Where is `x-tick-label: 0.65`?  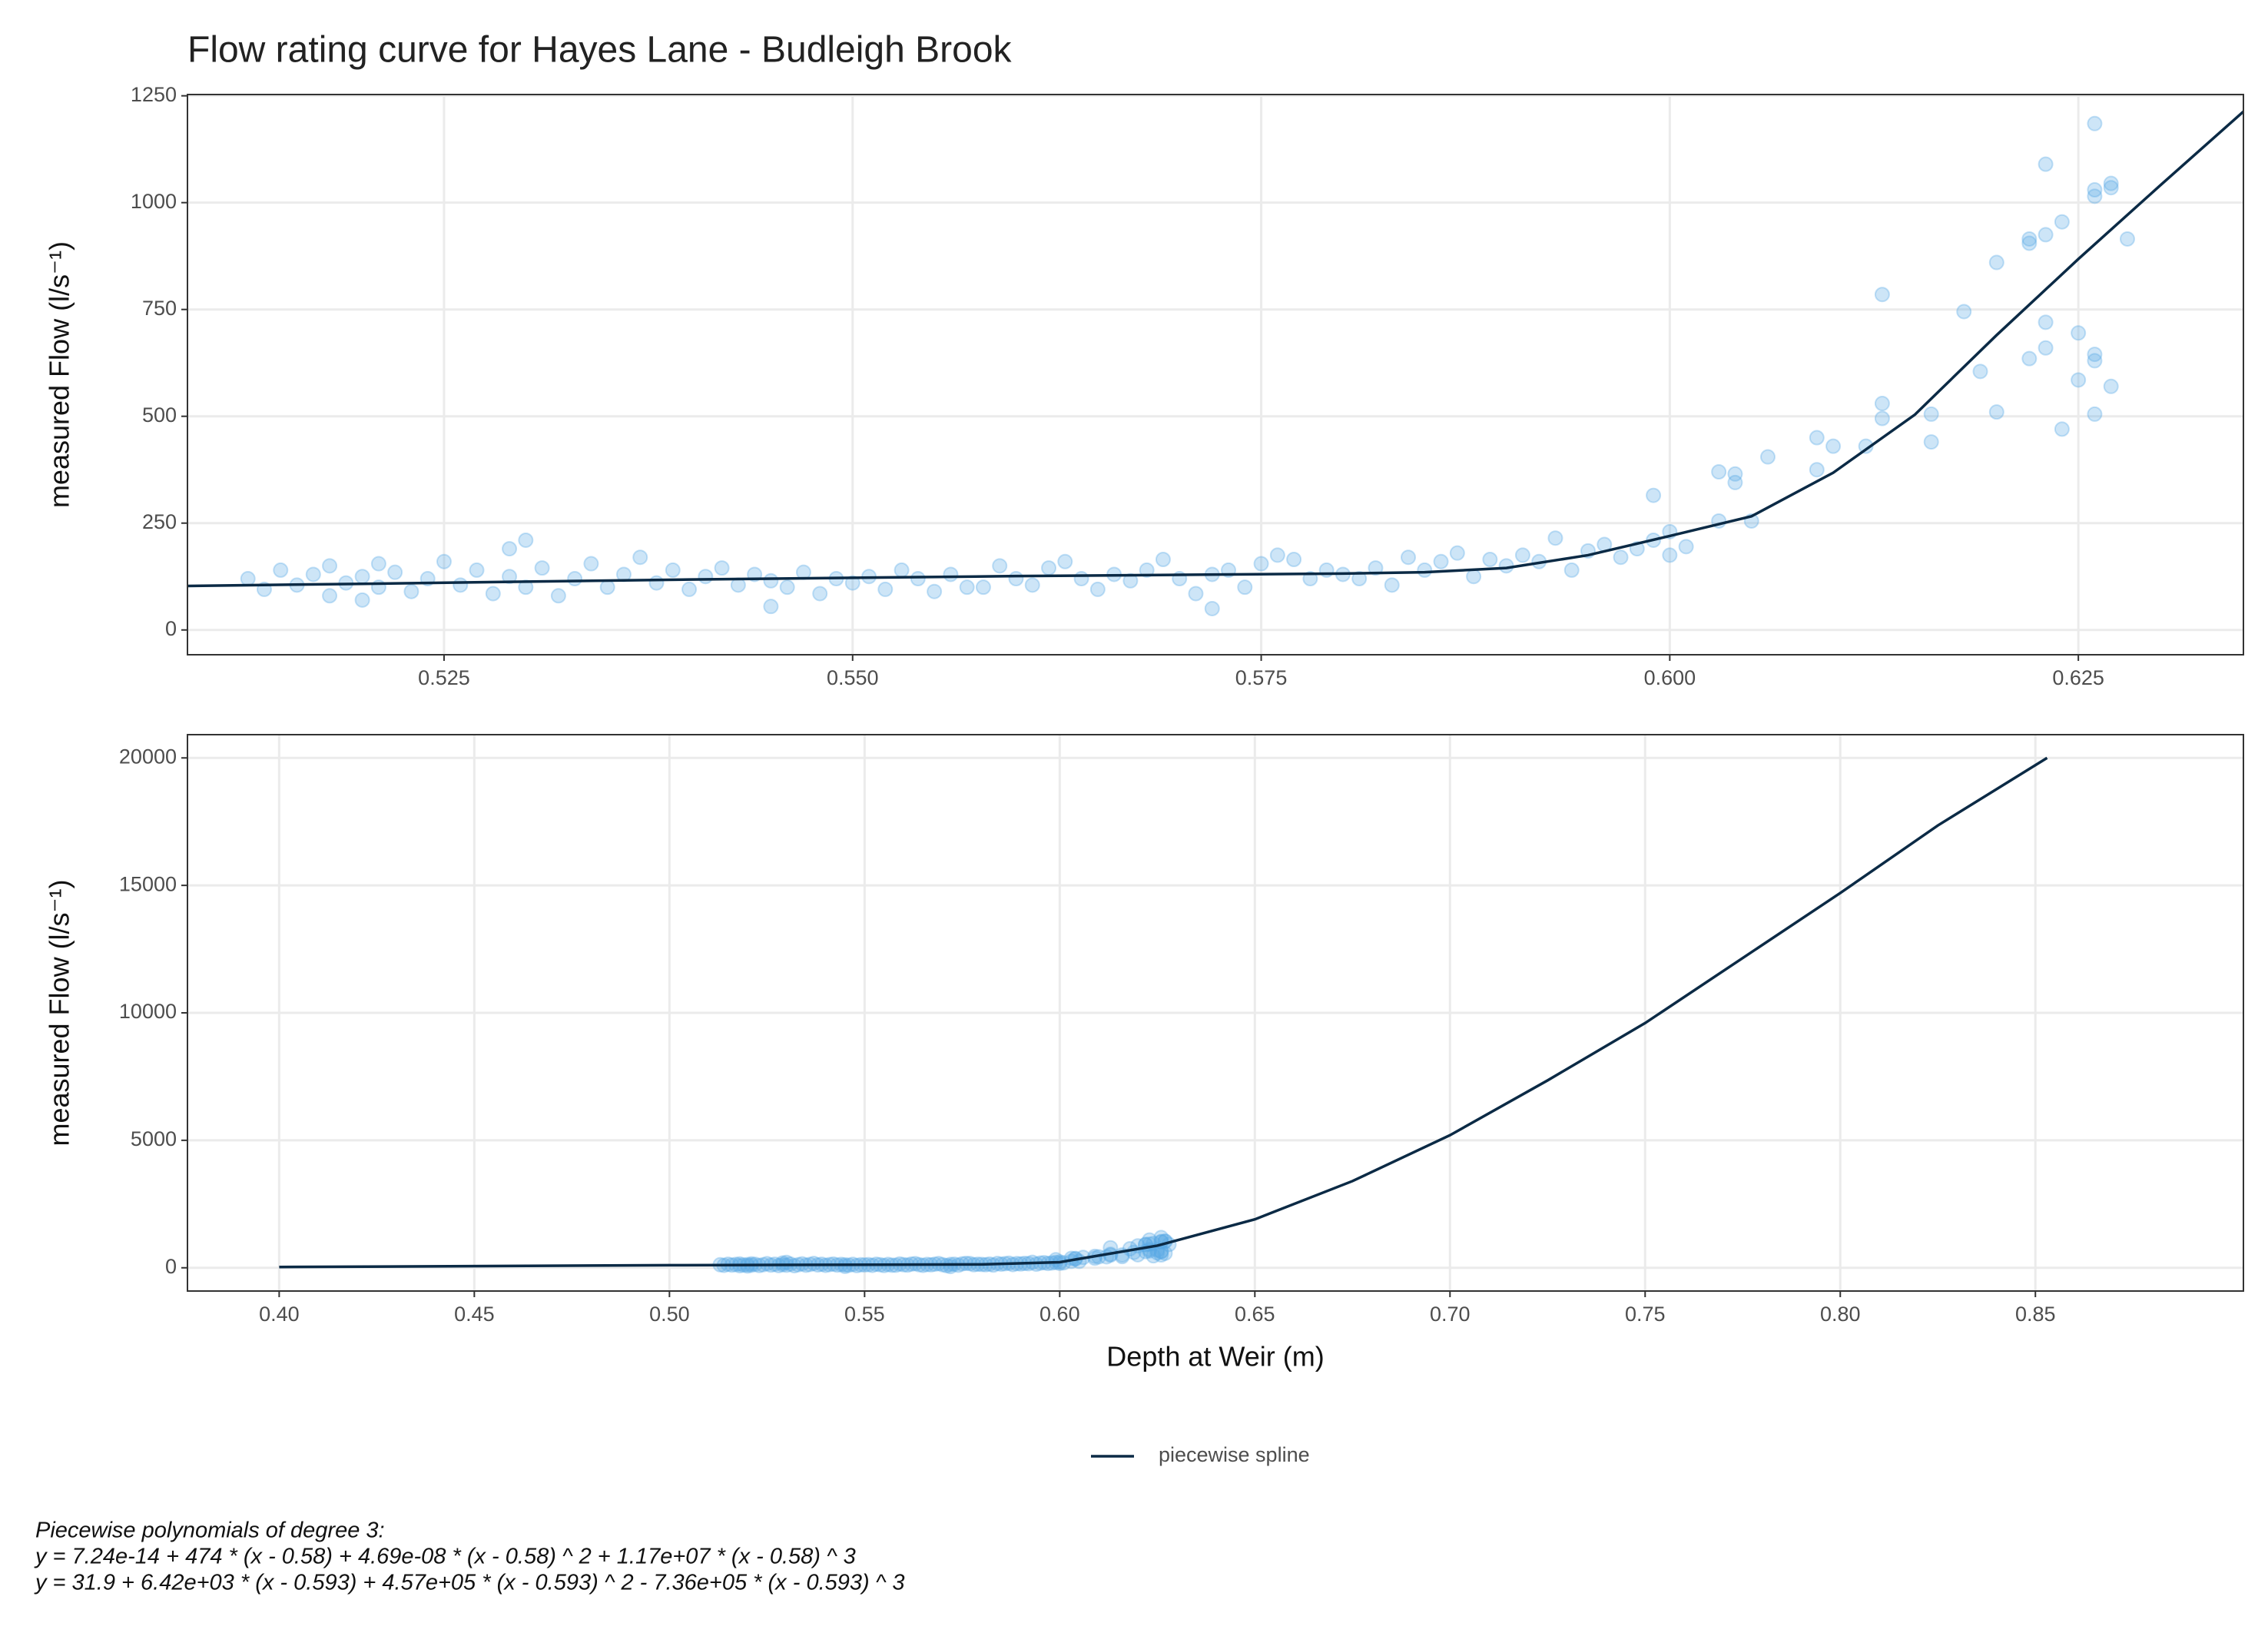 x-tick-label: 0.65 is located at coordinates (1255, 1314).